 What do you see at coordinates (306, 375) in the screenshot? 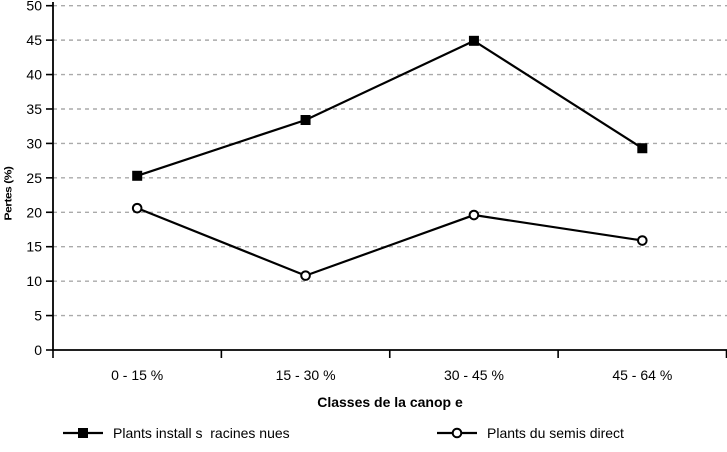
I see `x-axis-tick-label: 15 - 30 %` at bounding box center [306, 375].